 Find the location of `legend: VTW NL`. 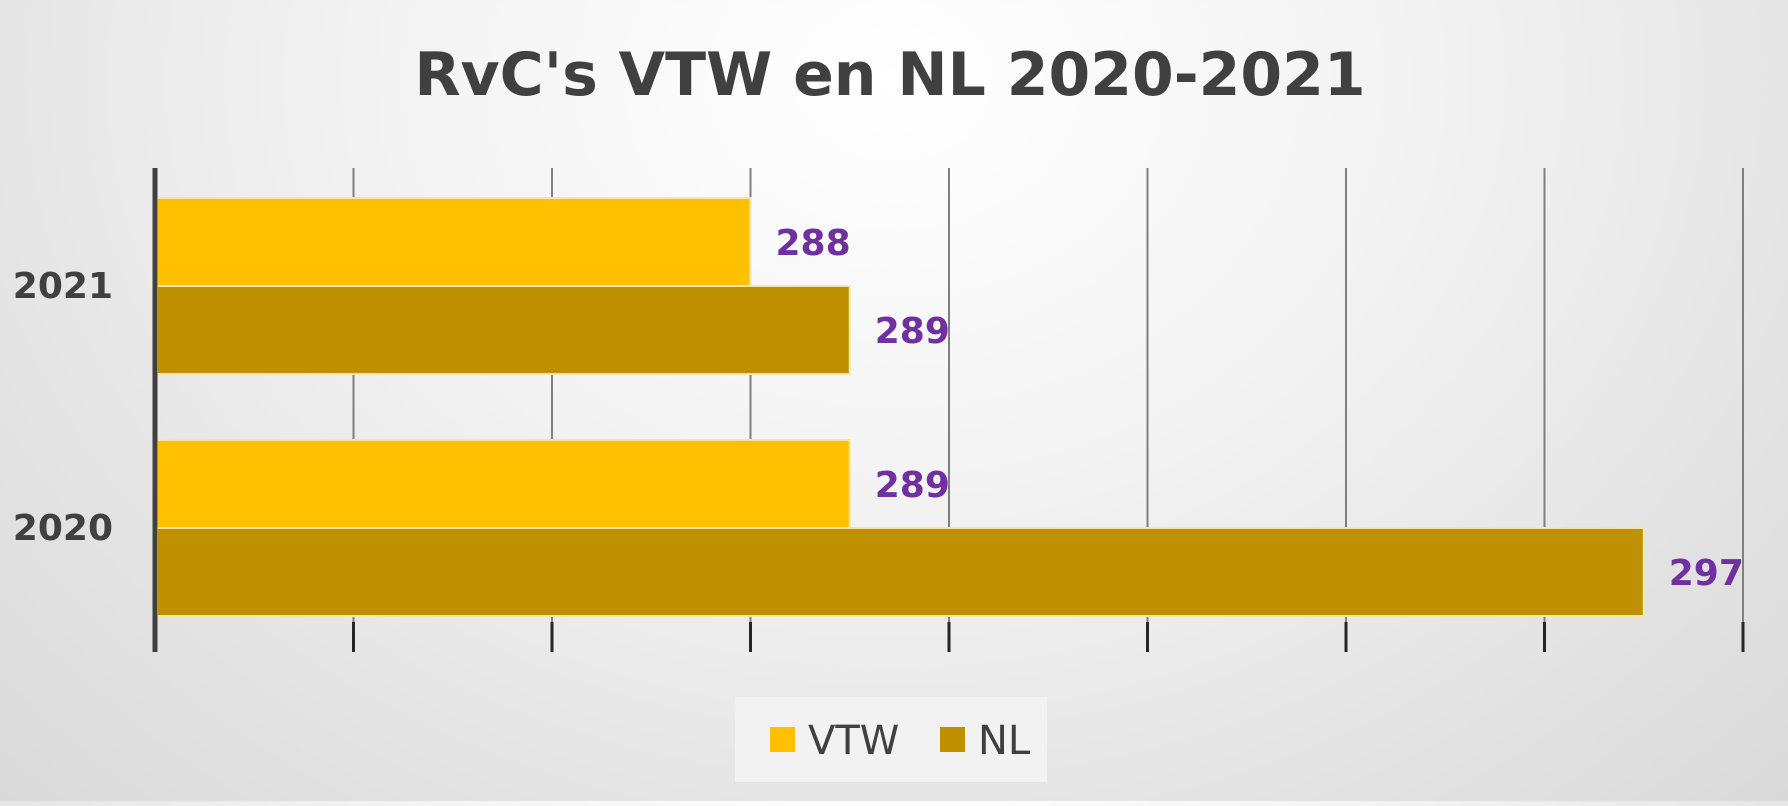

legend: VTW NL is located at coordinates (891, 739).